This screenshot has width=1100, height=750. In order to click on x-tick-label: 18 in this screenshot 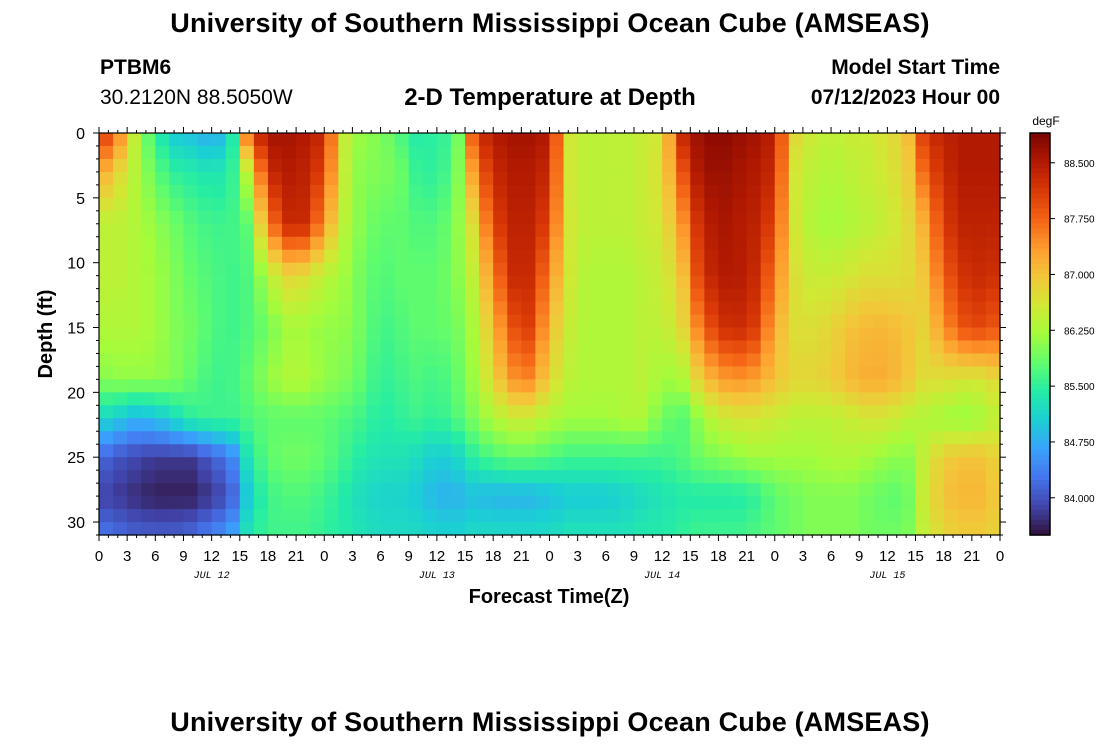, I will do `click(493, 556)`.